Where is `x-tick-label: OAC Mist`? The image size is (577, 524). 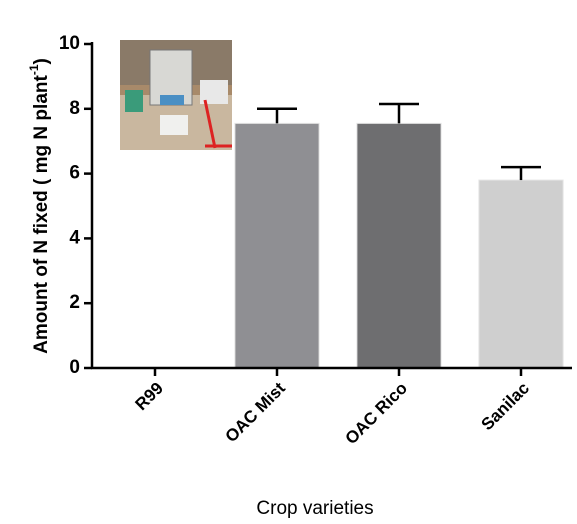 x-tick-label: OAC Mist is located at coordinates (255, 412).